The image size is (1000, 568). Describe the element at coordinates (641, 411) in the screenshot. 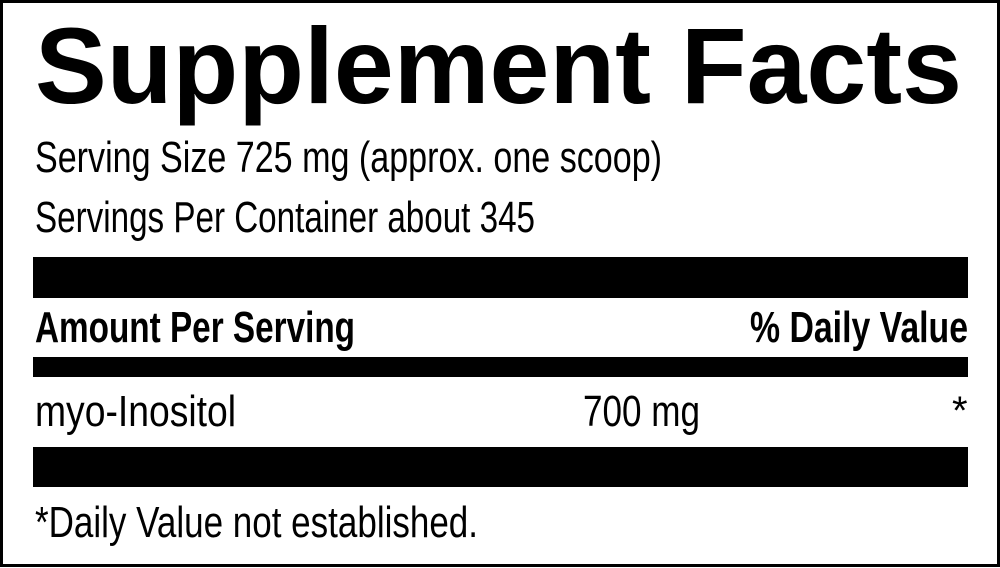

I see `ingredient-amount: 700 mg` at that location.